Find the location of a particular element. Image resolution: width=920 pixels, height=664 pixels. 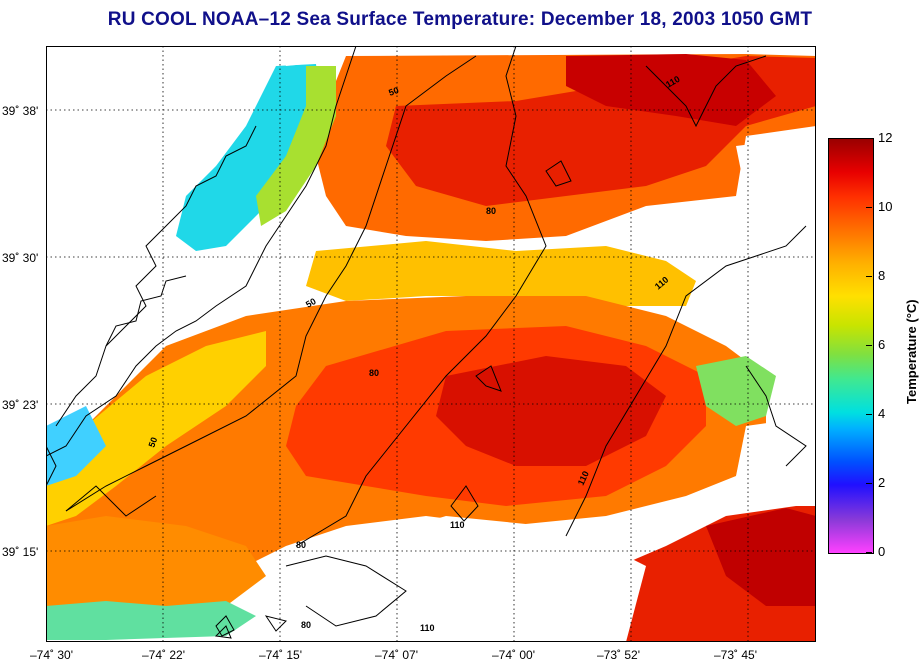

lon-label: –73˚ 52' is located at coordinates (618, 655).